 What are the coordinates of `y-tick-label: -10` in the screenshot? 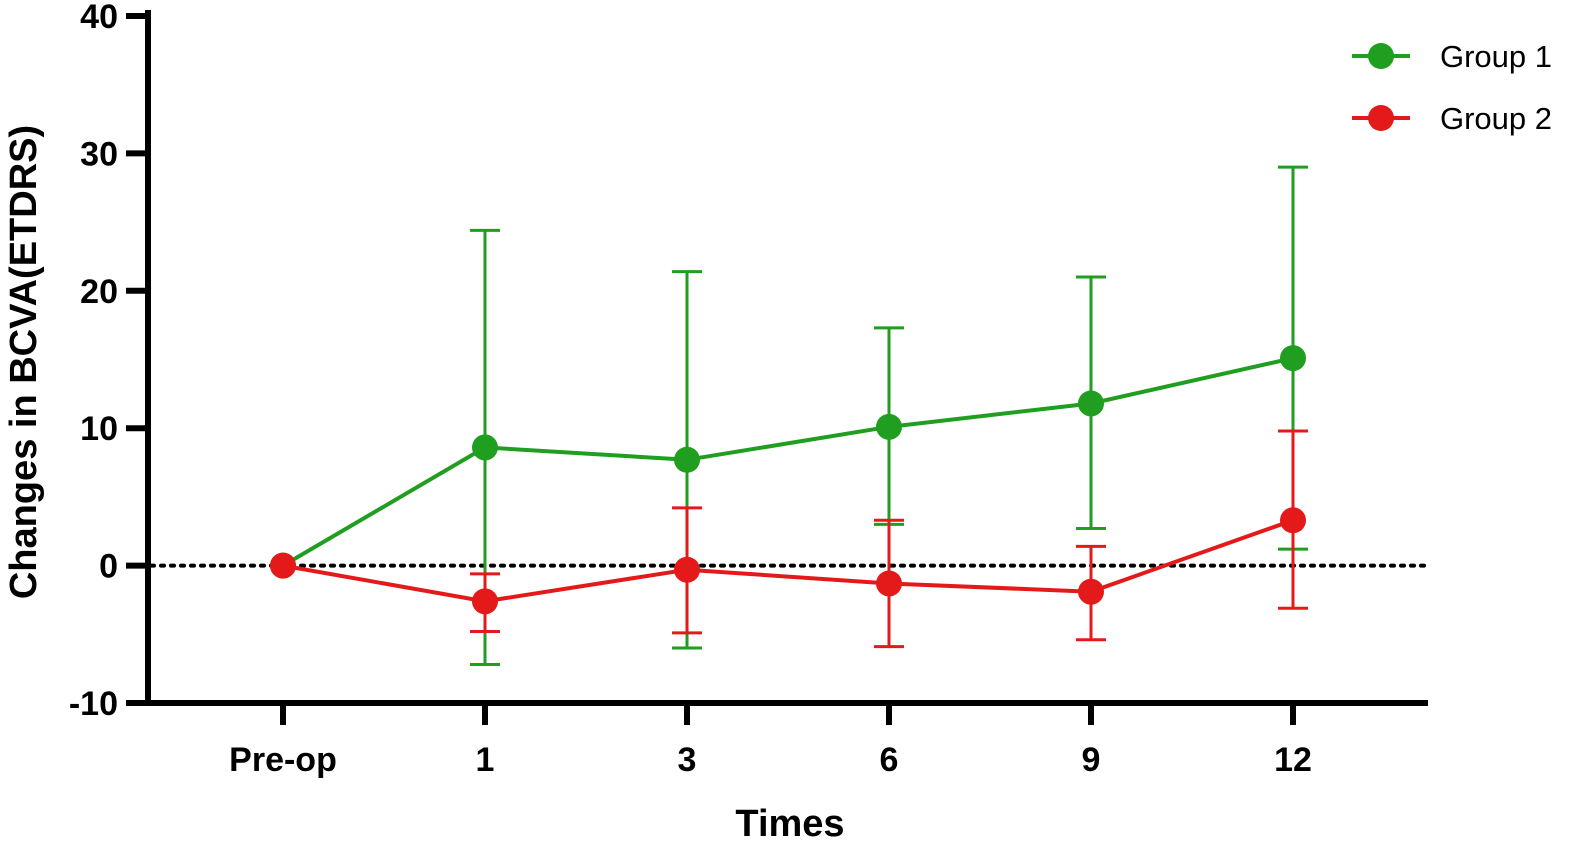 It's located at (93, 704).